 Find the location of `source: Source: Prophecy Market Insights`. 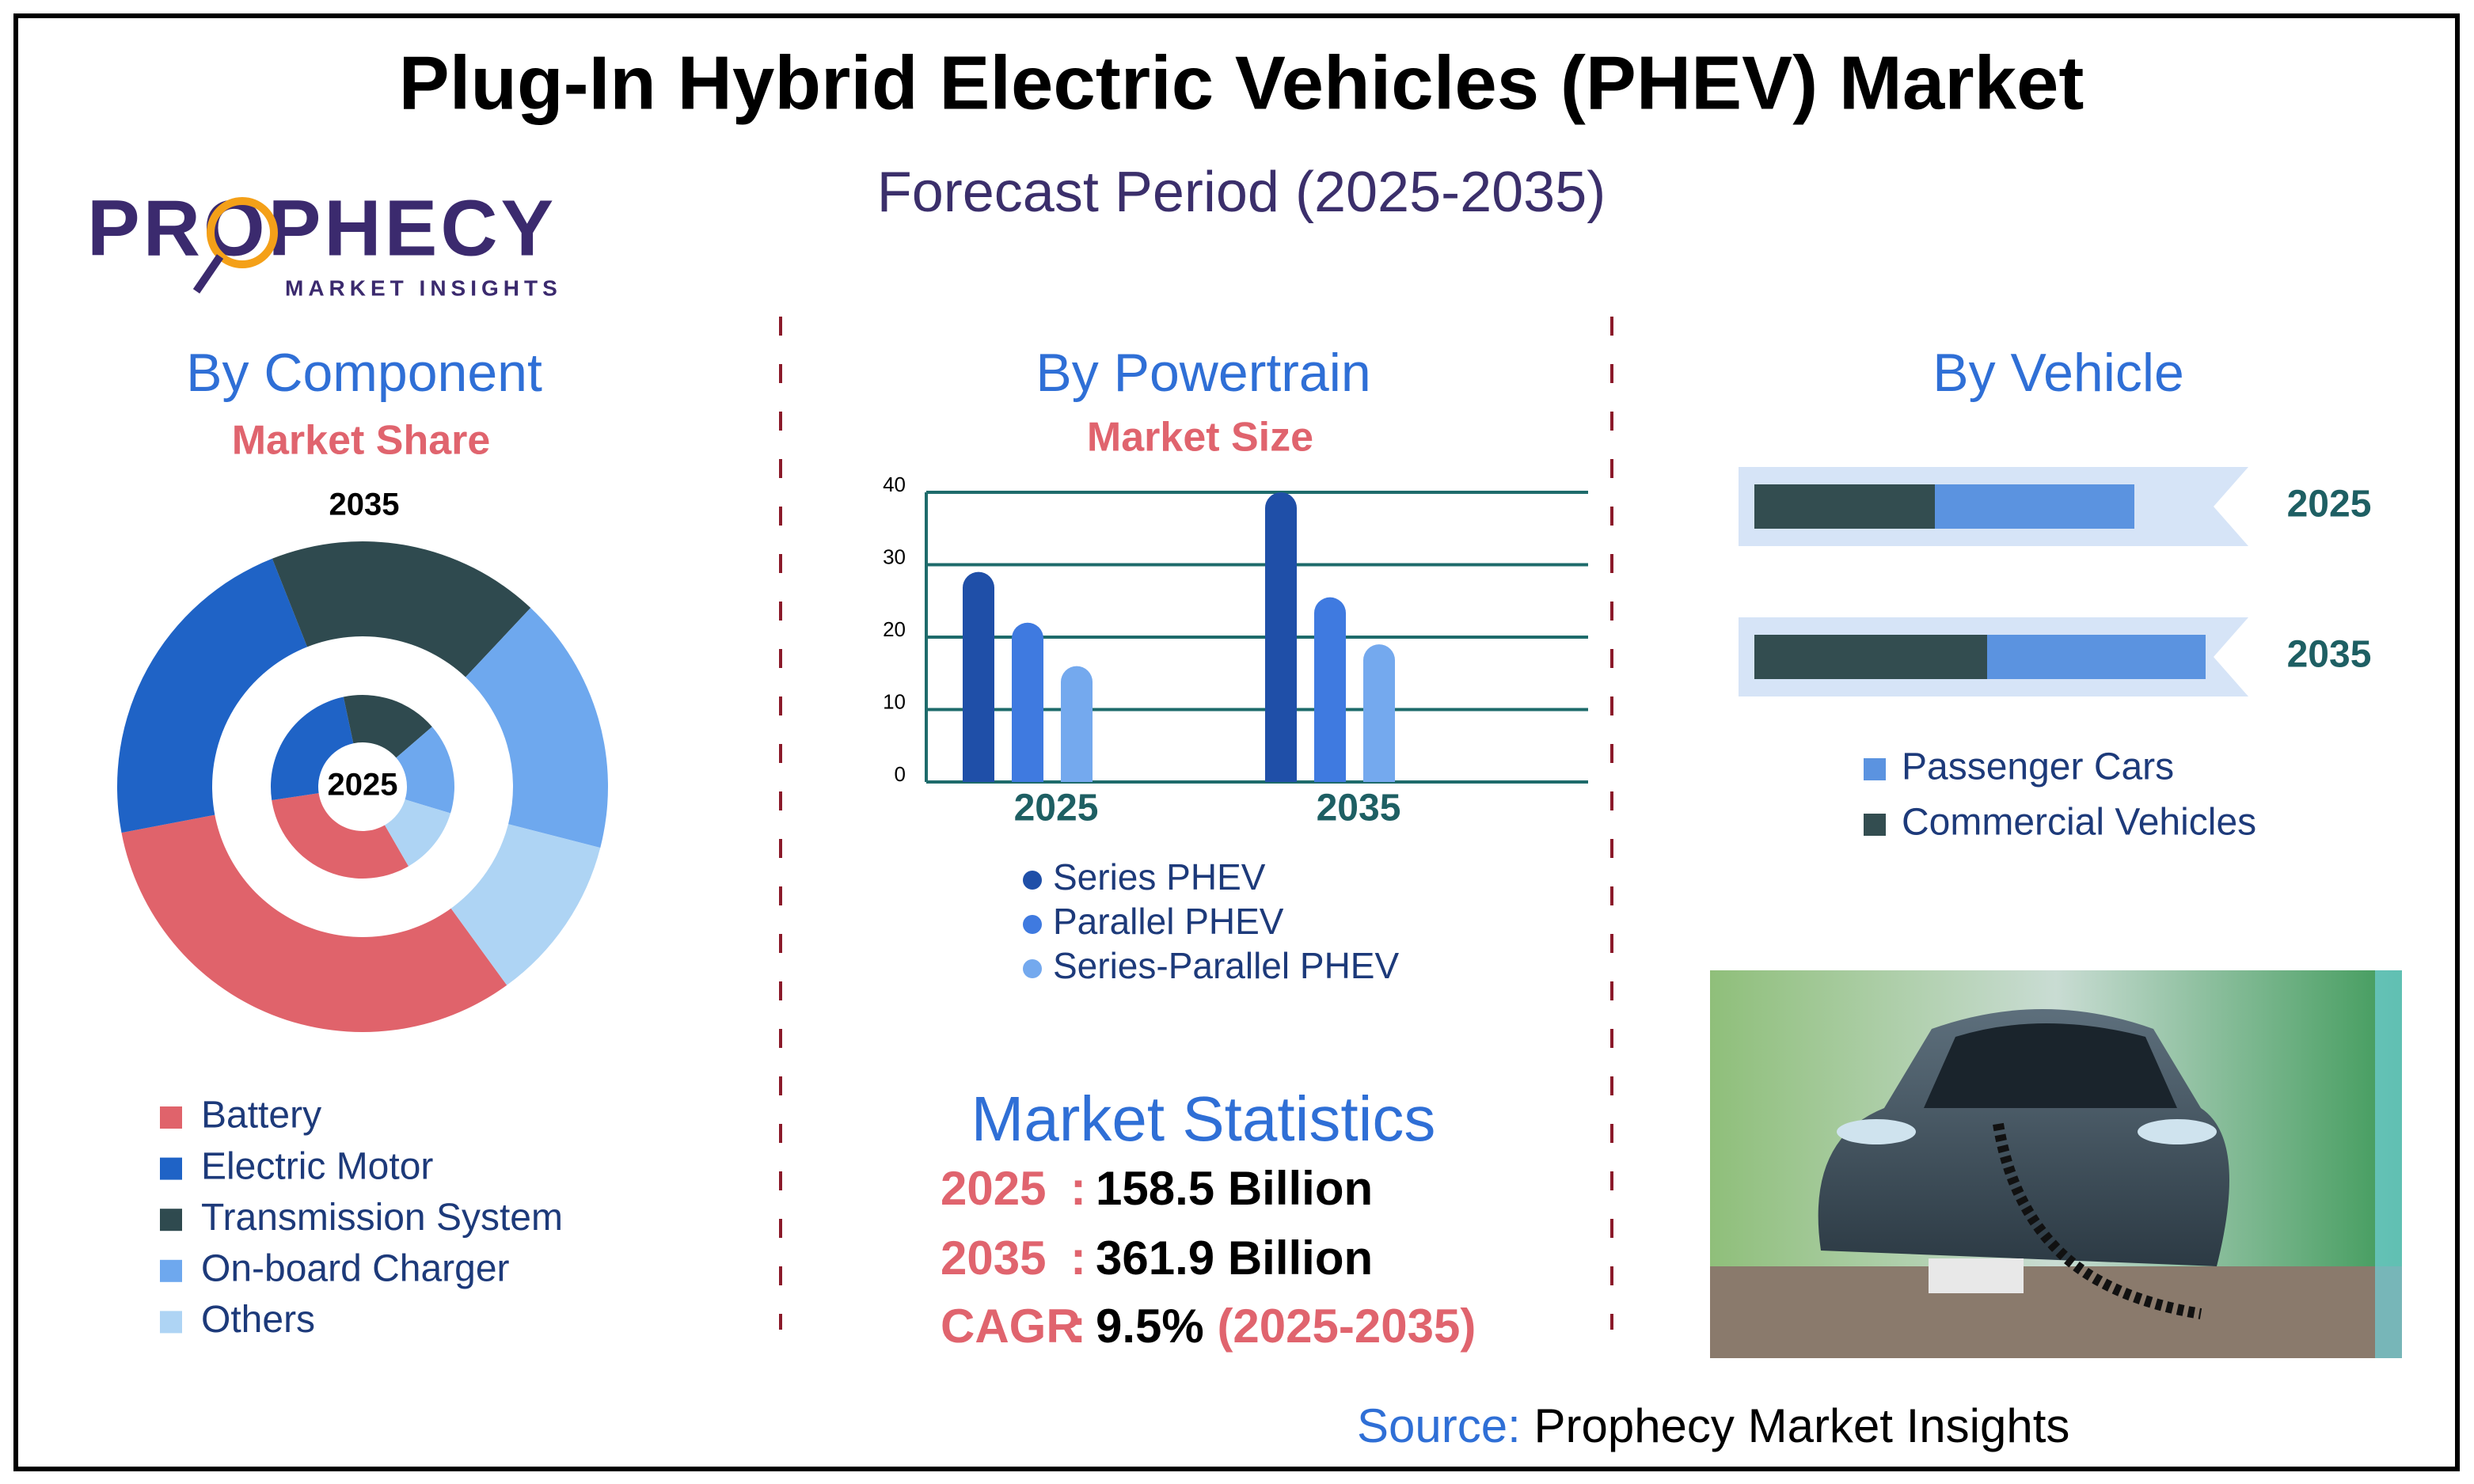

source: Source: Prophecy Market Insights is located at coordinates (1713, 1425).